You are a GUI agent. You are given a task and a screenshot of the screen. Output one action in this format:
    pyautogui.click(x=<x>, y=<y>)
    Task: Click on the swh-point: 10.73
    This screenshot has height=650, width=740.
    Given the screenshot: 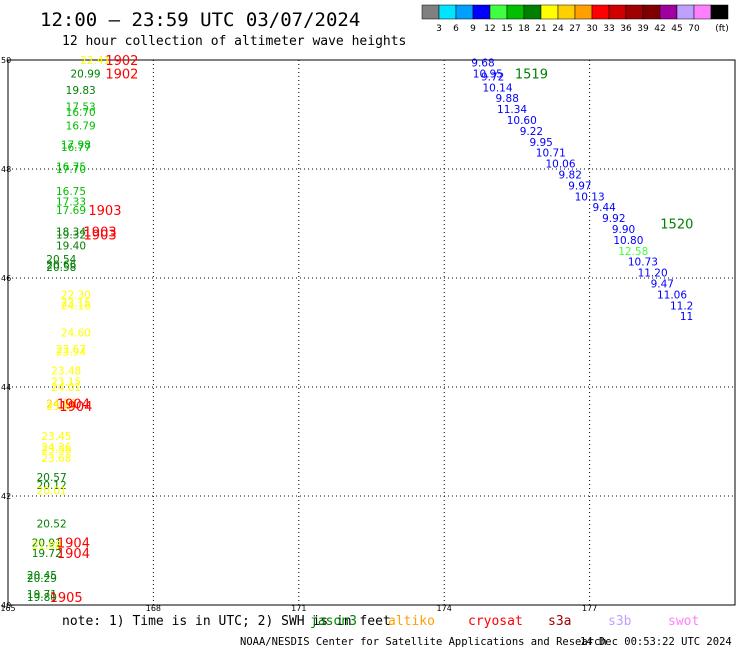 What is the action you would take?
    pyautogui.click(x=643, y=263)
    